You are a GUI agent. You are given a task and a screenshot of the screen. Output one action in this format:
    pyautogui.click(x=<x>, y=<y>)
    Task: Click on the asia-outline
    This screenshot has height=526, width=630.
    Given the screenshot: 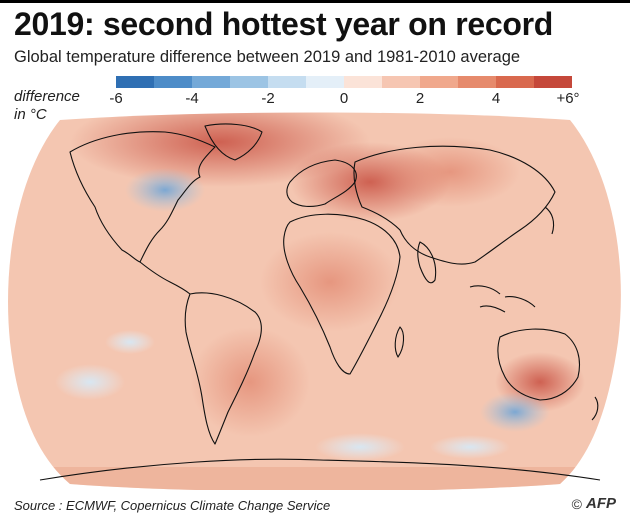 What is the action you would take?
    pyautogui.click(x=454, y=205)
    